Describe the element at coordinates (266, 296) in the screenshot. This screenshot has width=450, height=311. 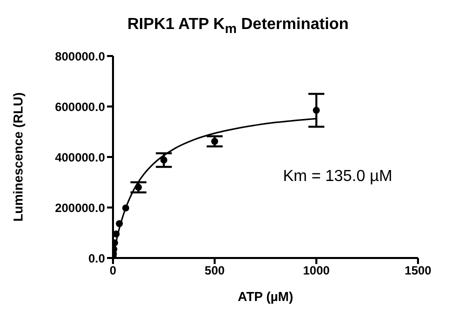
I see `x-axis-title: ATP (µM)` at that location.